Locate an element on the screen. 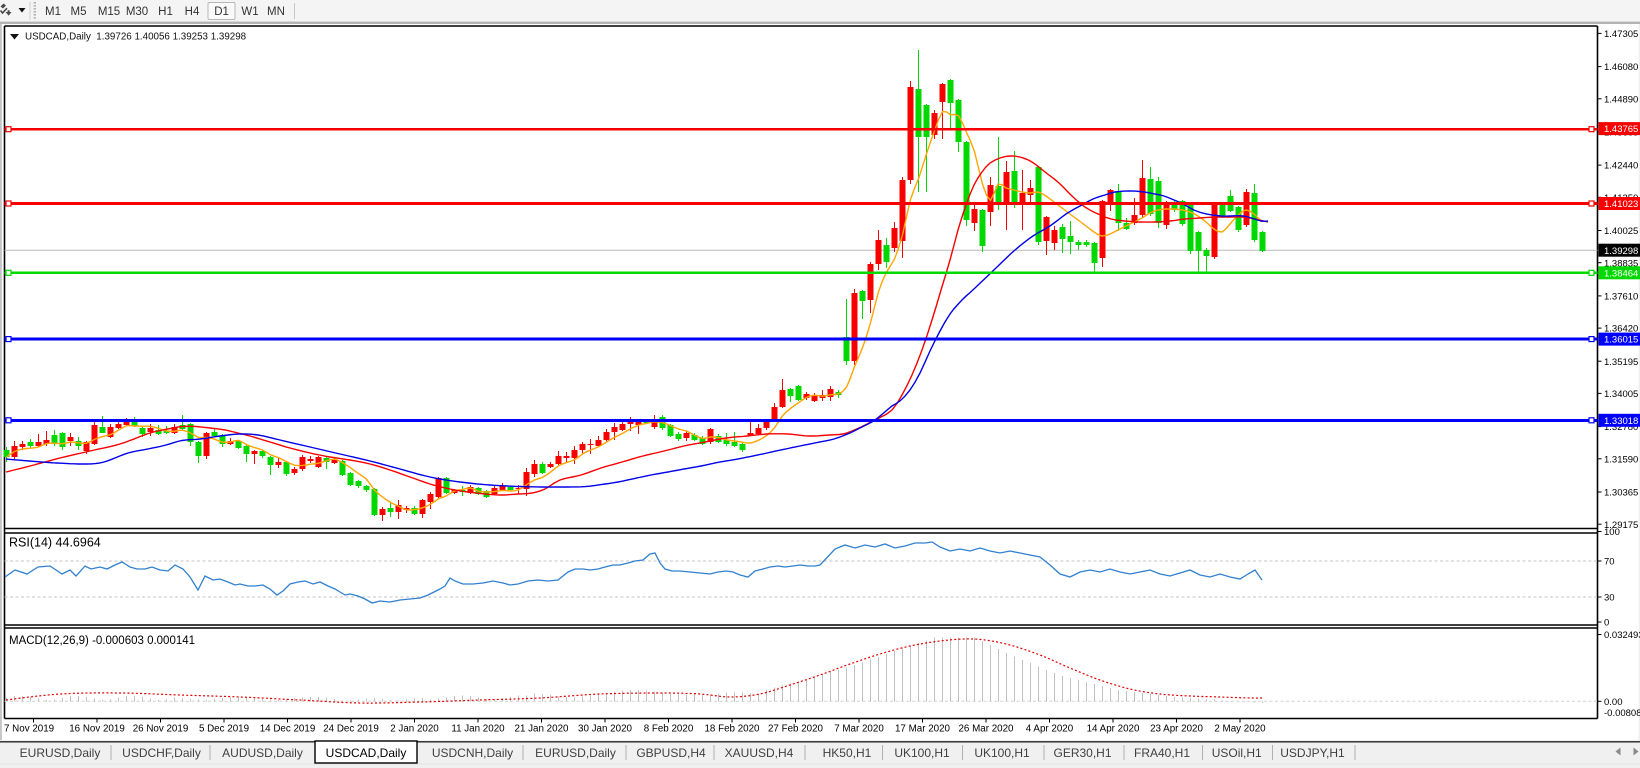 This screenshot has width=1640, height=768. svg-text: 1.29175 is located at coordinates (1621, 525).